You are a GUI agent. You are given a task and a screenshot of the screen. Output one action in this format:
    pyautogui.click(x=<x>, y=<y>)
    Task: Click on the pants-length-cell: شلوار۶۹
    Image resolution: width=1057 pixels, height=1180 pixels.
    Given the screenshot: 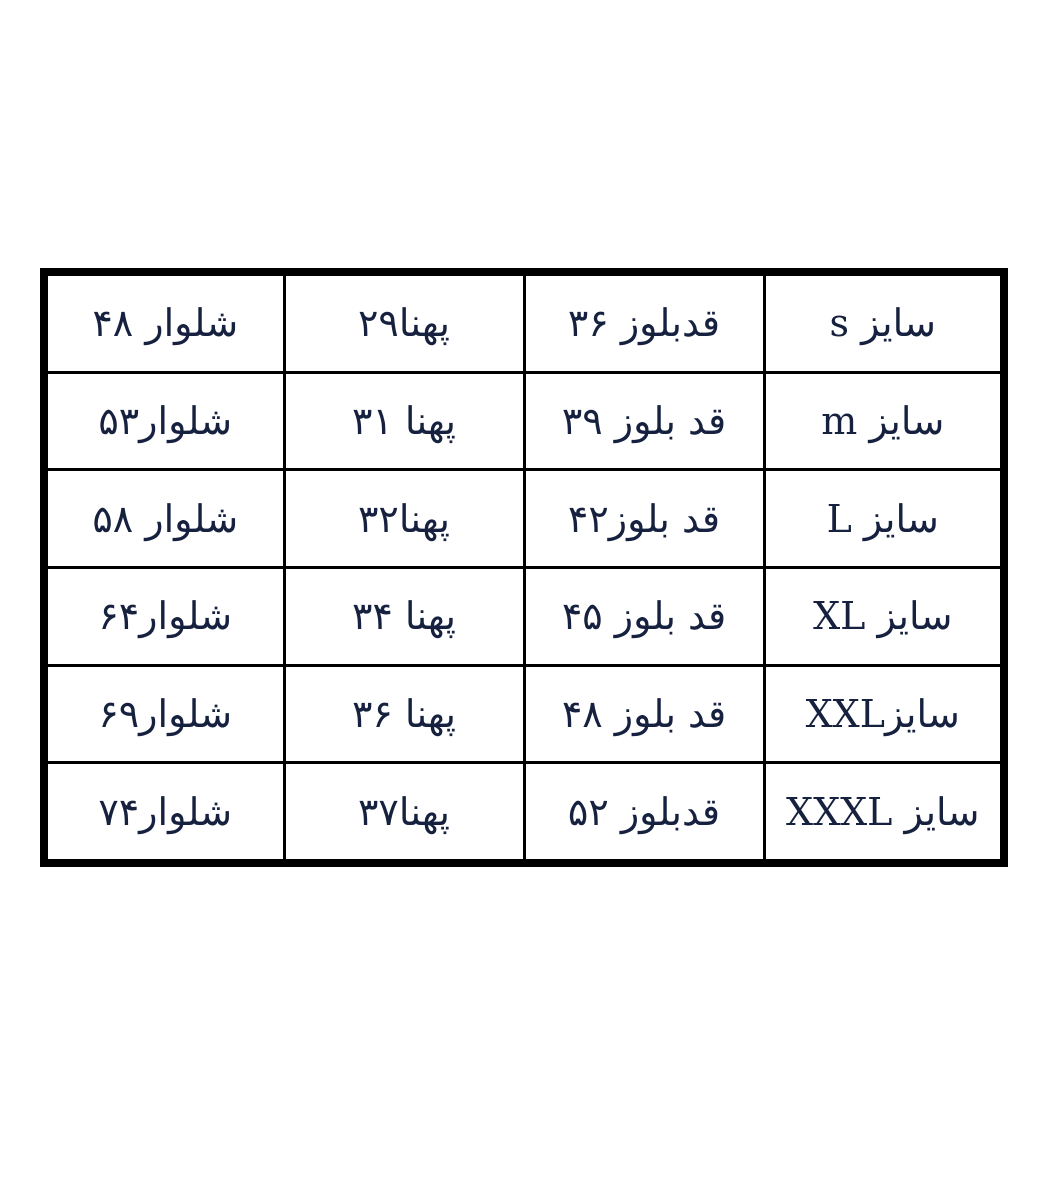 What is the action you would take?
    pyautogui.click(x=164, y=714)
    